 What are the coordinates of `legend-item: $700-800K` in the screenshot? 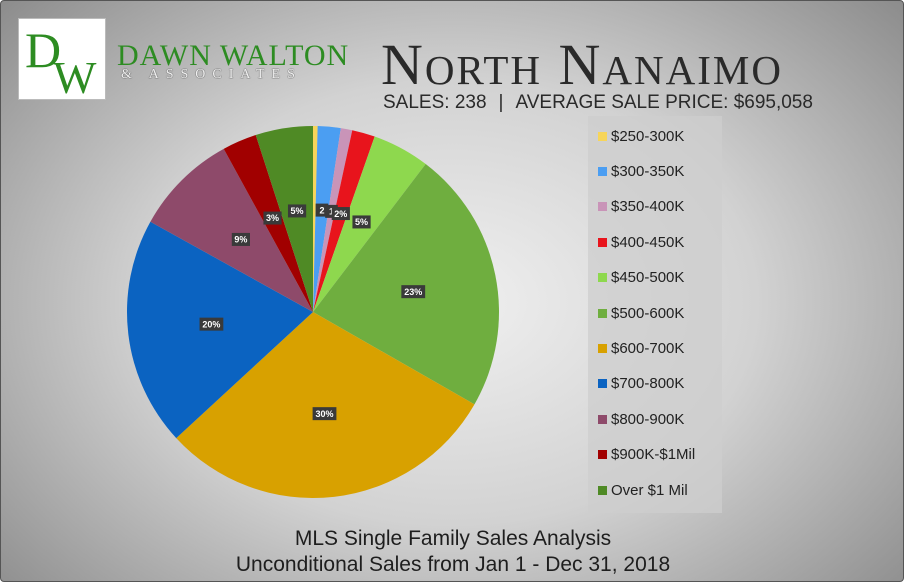 It's located at (641, 384).